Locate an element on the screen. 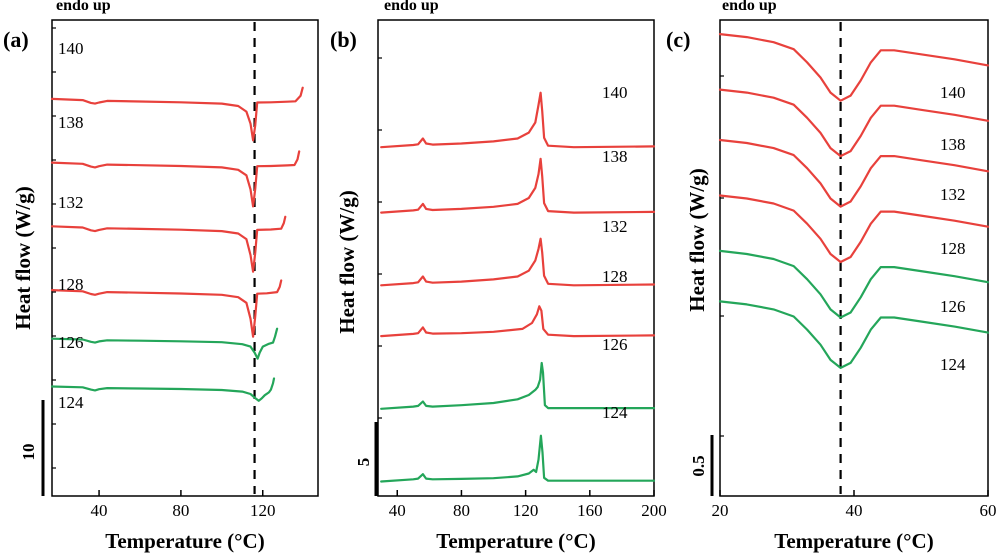 This screenshot has height=553, width=1000. x-tick-label: 160 is located at coordinates (590, 510).